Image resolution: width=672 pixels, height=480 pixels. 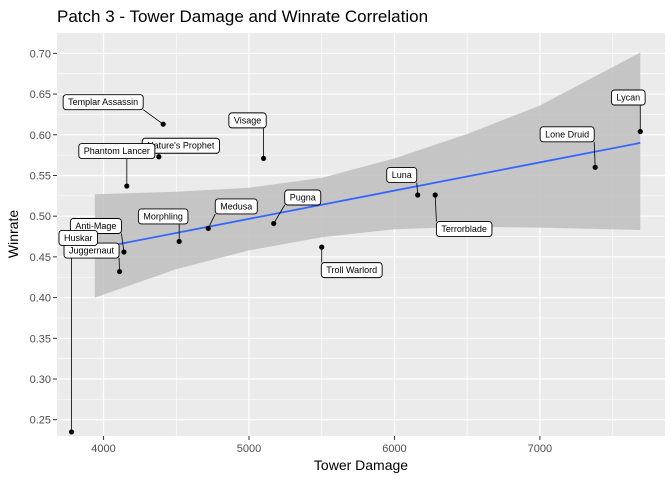 I want to click on point-label-text: Morphling, so click(x=163, y=216).